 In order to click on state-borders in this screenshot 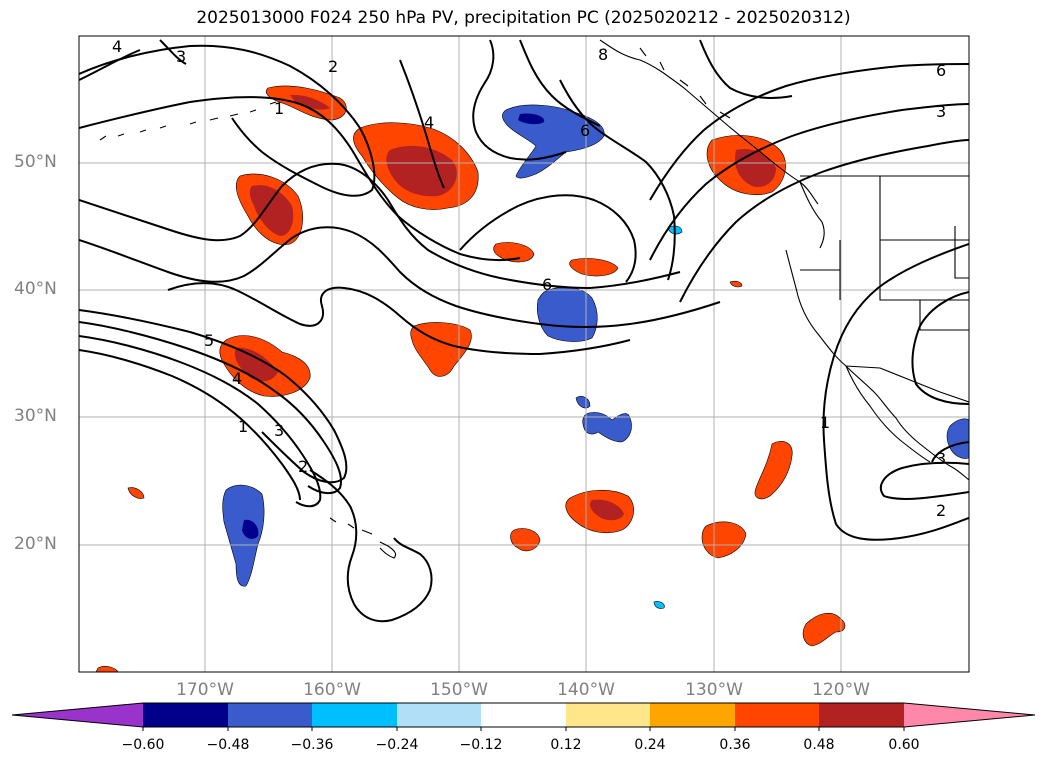, I will do `click(884, 253)`.